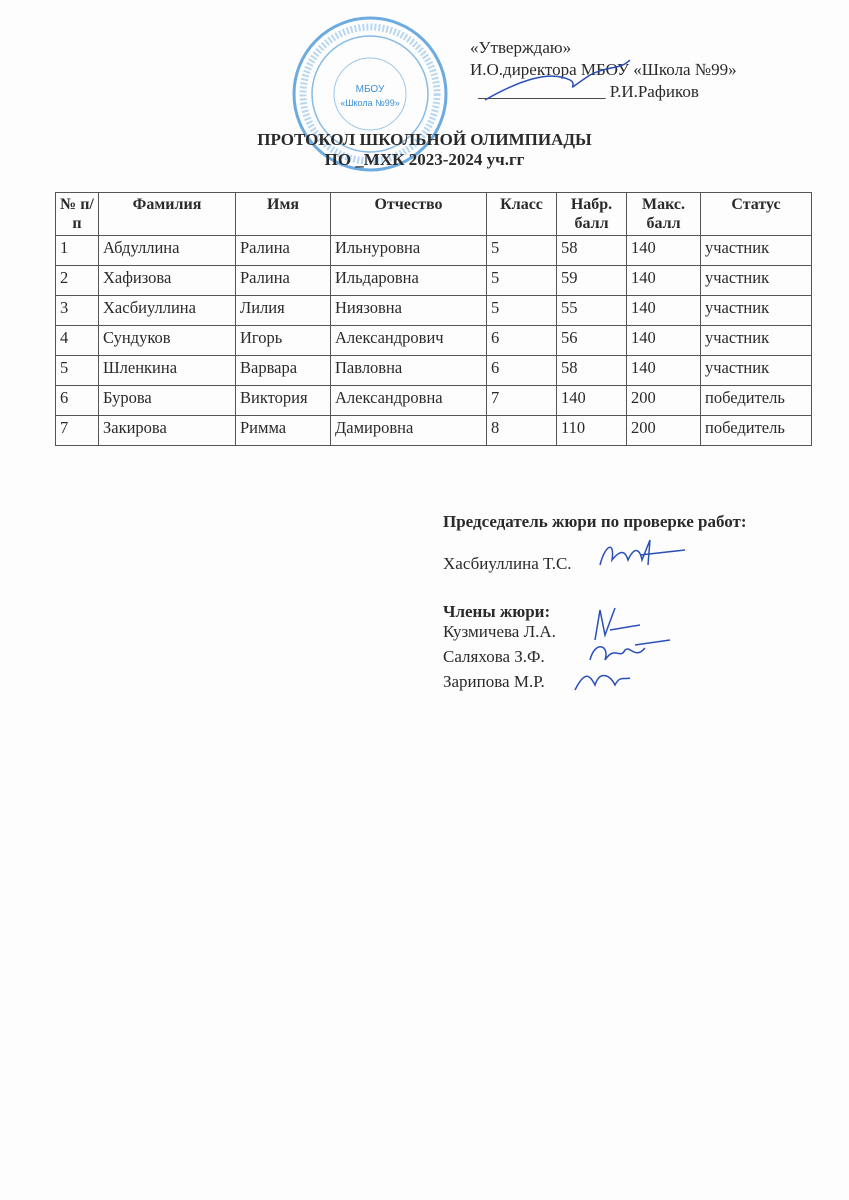  I want to click on cell-patronymic: Александровна, so click(408, 400).